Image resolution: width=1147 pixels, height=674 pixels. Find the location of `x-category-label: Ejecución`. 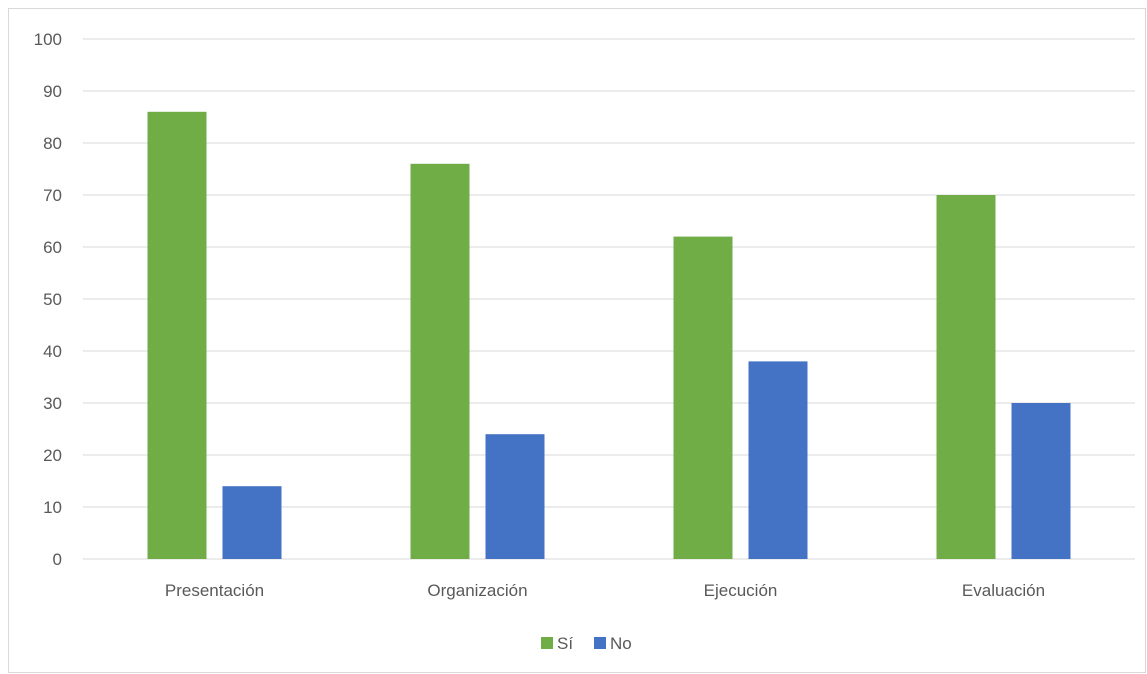

x-category-label: Ejecución is located at coordinates (741, 590).